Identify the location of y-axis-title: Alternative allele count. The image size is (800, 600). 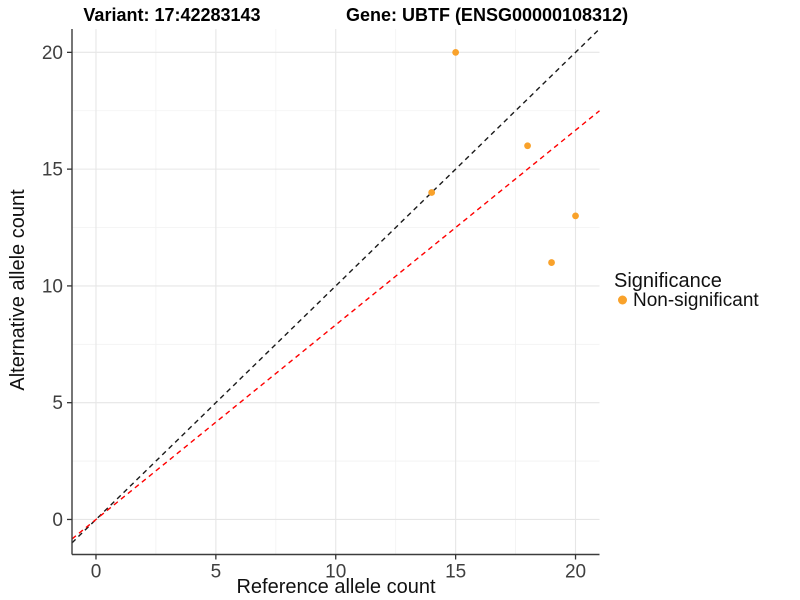
(18, 290).